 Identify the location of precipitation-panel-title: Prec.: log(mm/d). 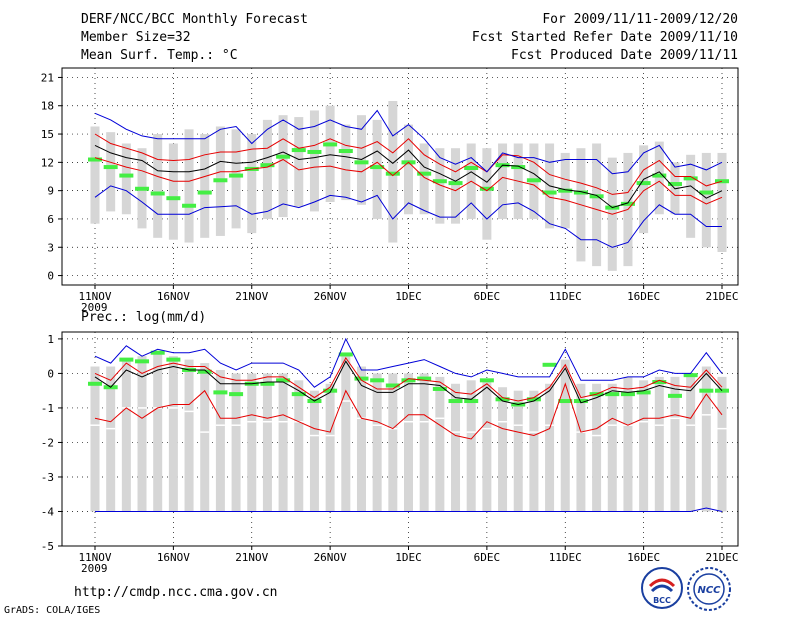
(143, 317).